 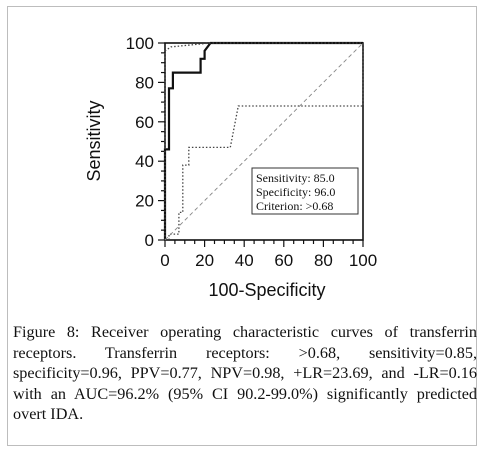 What do you see at coordinates (266, 290) in the screenshot?
I see `x-axis-label: 100-Specificity` at bounding box center [266, 290].